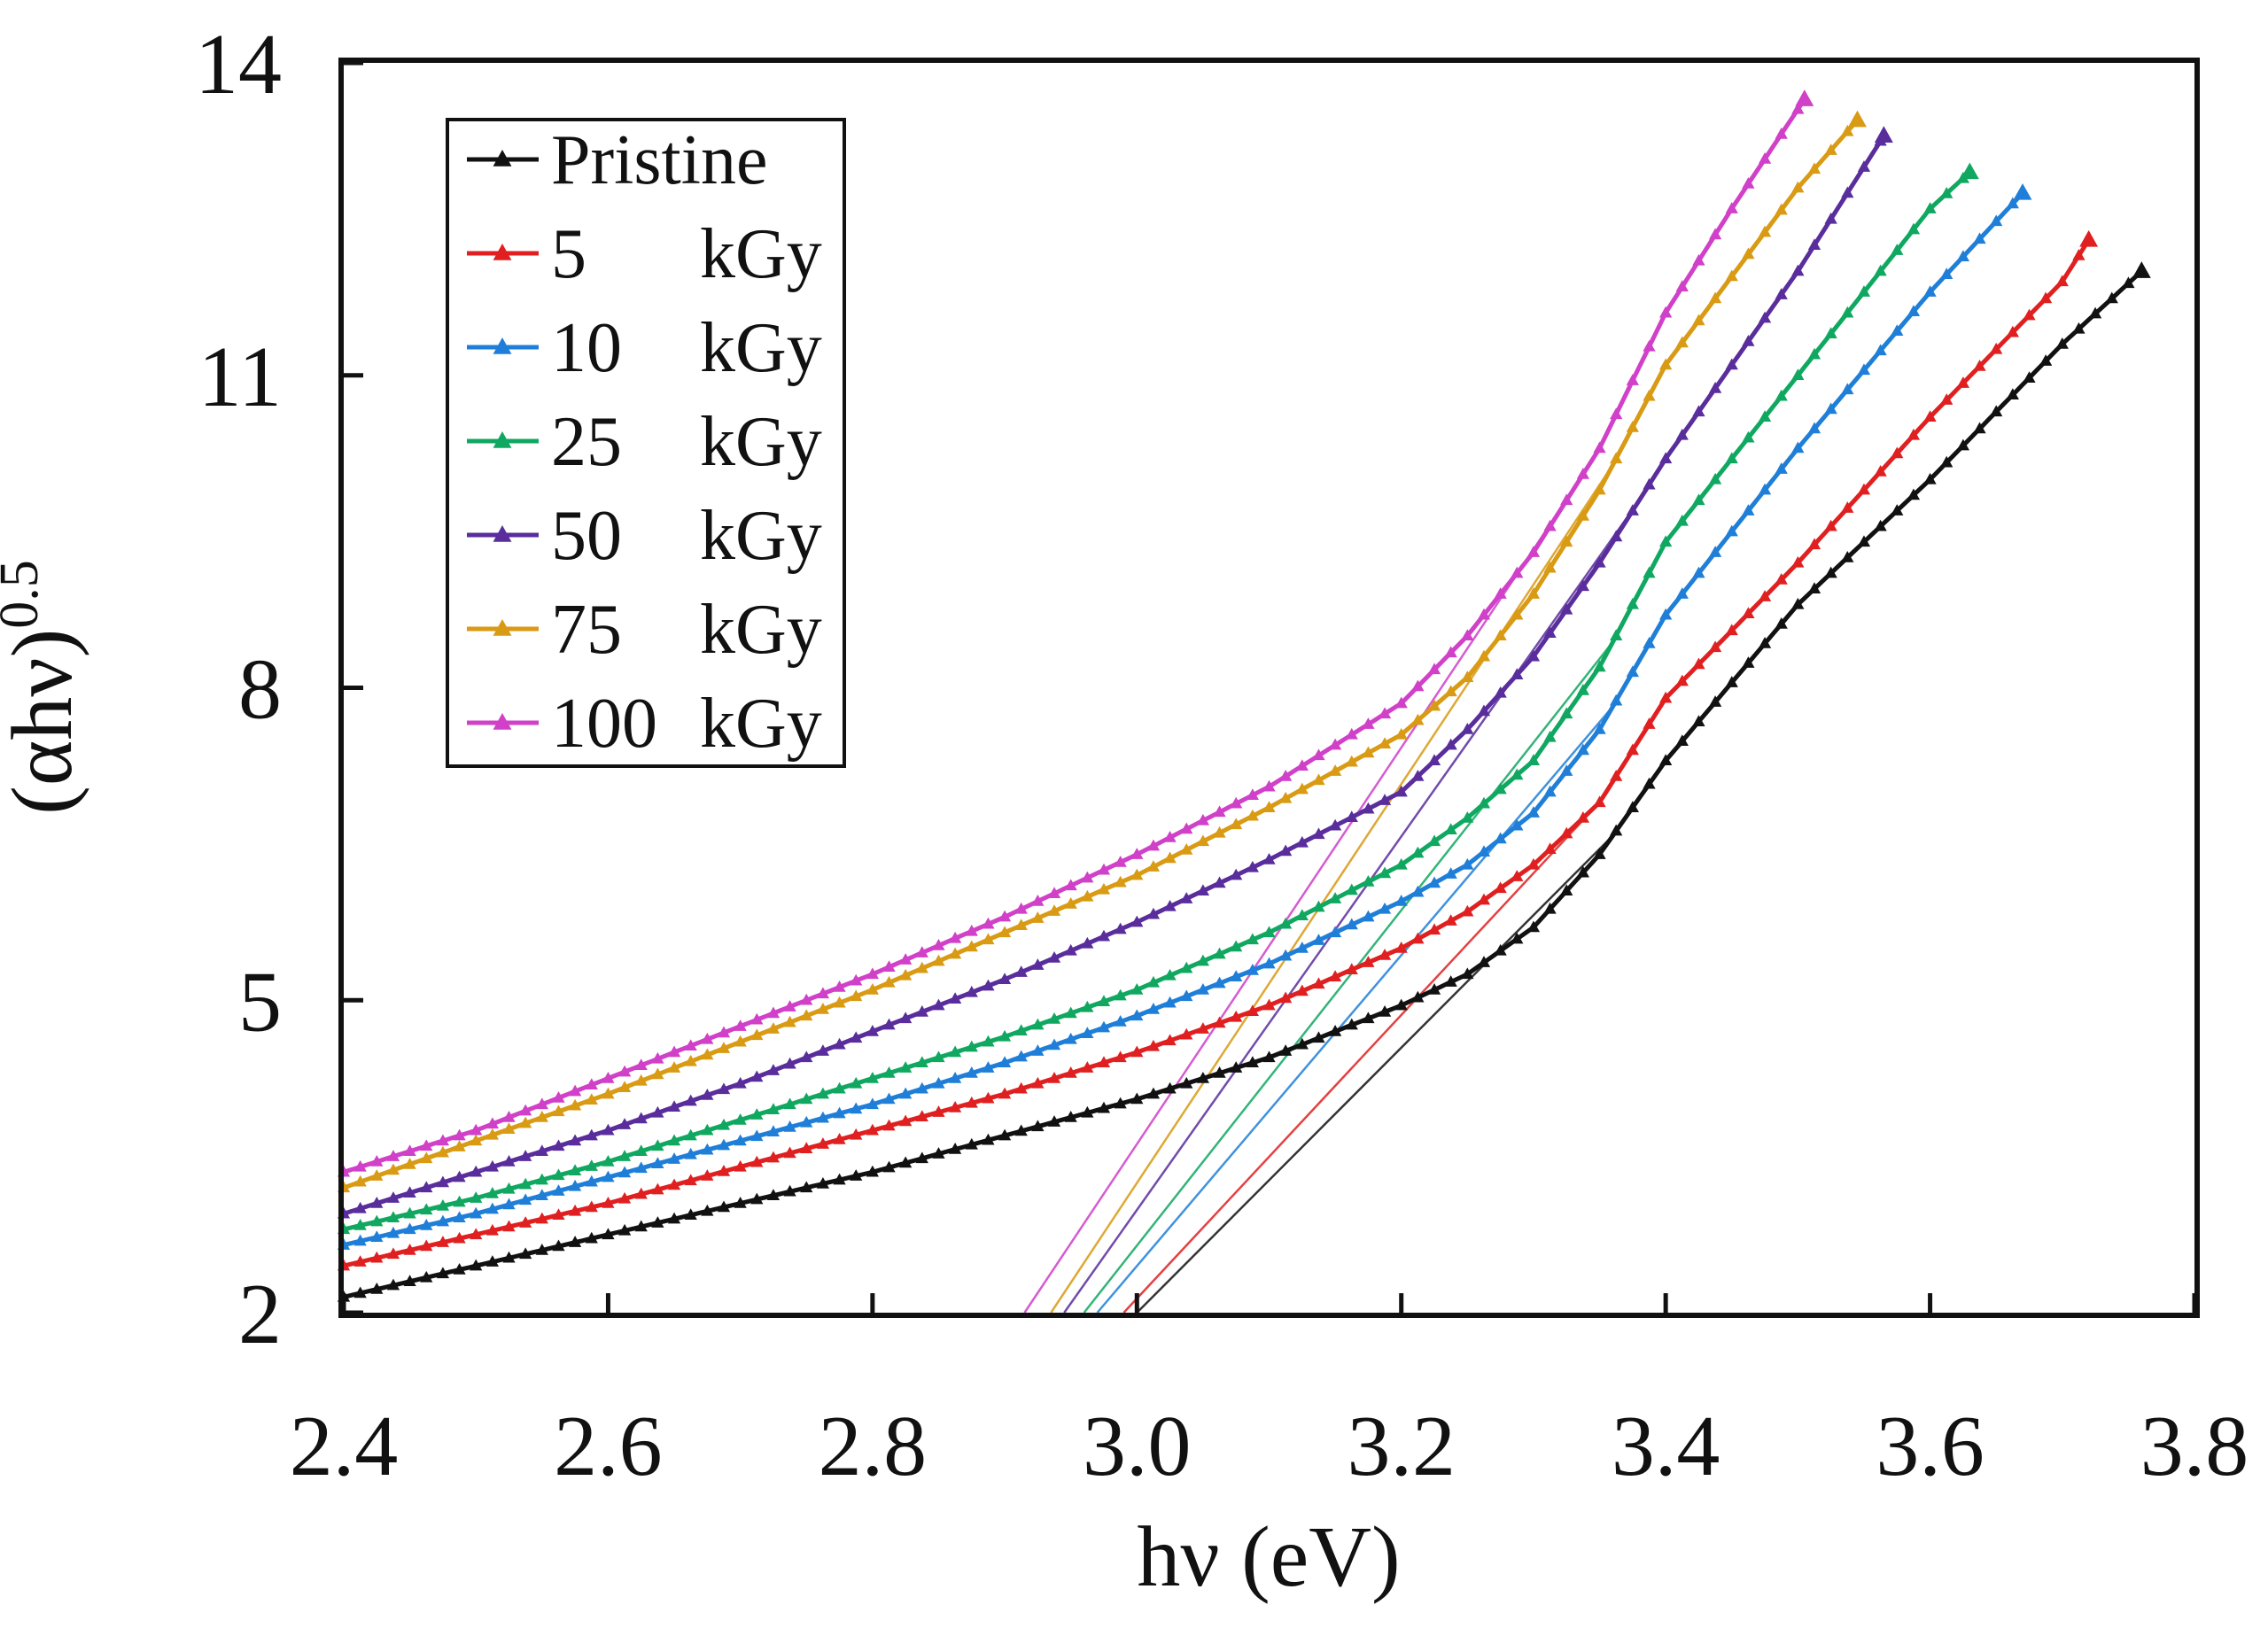  Describe the element at coordinates (586, 442) in the screenshot. I see `legend-label: 25` at that location.